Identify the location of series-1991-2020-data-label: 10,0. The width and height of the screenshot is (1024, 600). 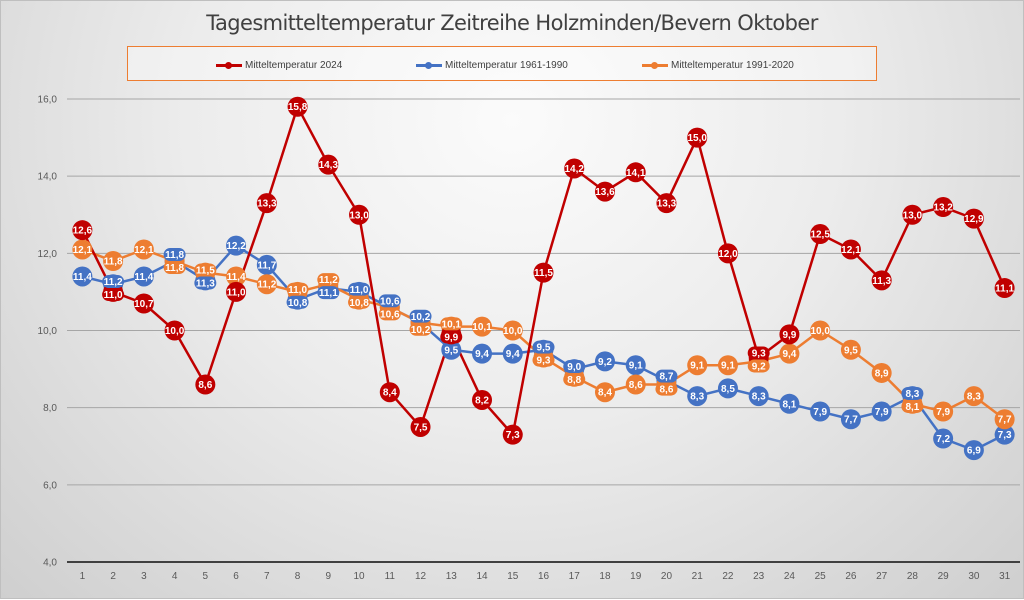
(820, 331).